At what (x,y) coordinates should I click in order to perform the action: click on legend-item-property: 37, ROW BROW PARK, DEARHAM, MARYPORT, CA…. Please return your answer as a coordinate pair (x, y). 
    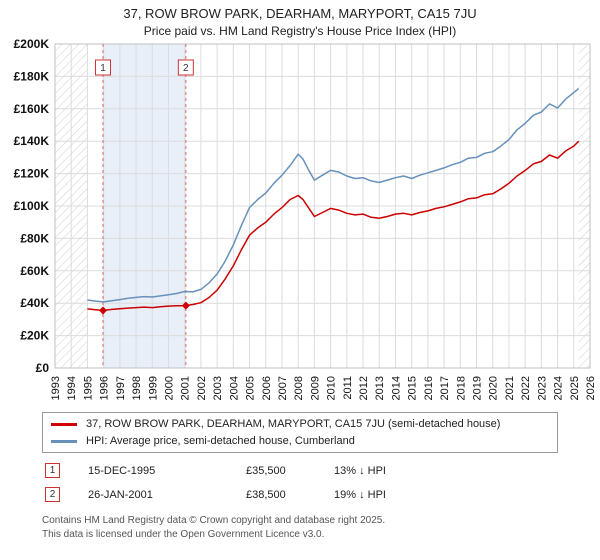
    Looking at the image, I should click on (300, 424).